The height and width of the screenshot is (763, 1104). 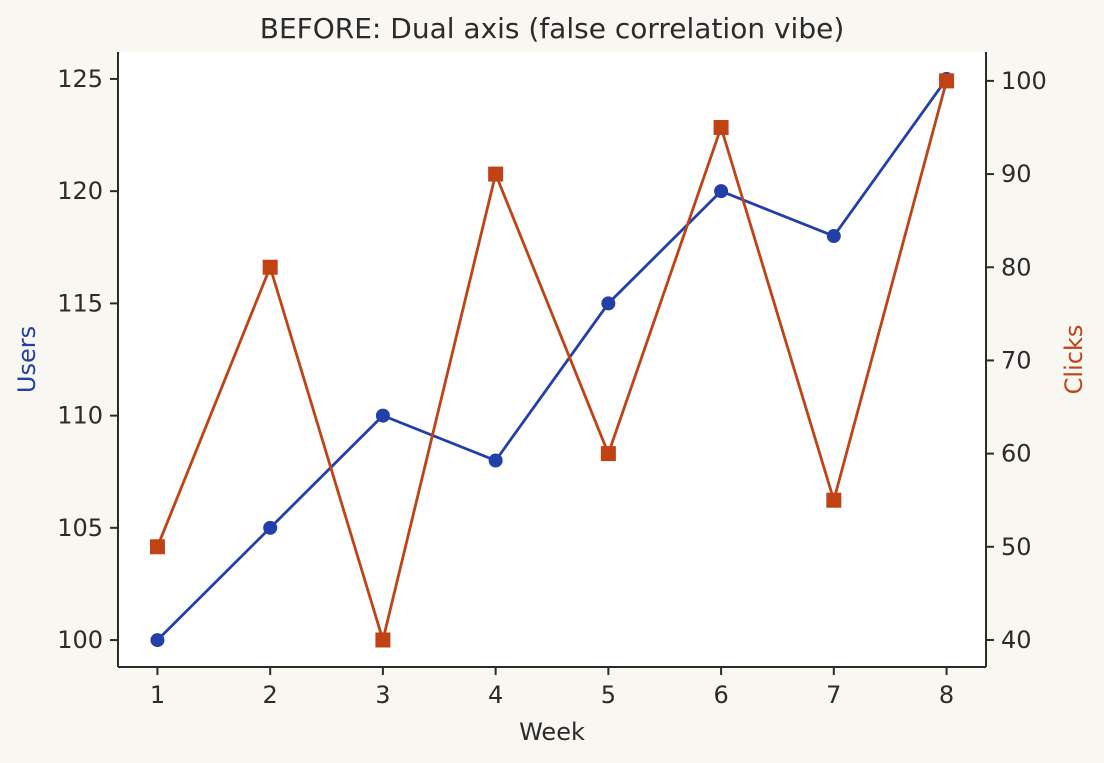 I want to click on left-y-axis-ticks: 100 105 110 115 120 125, so click(x=87, y=359).